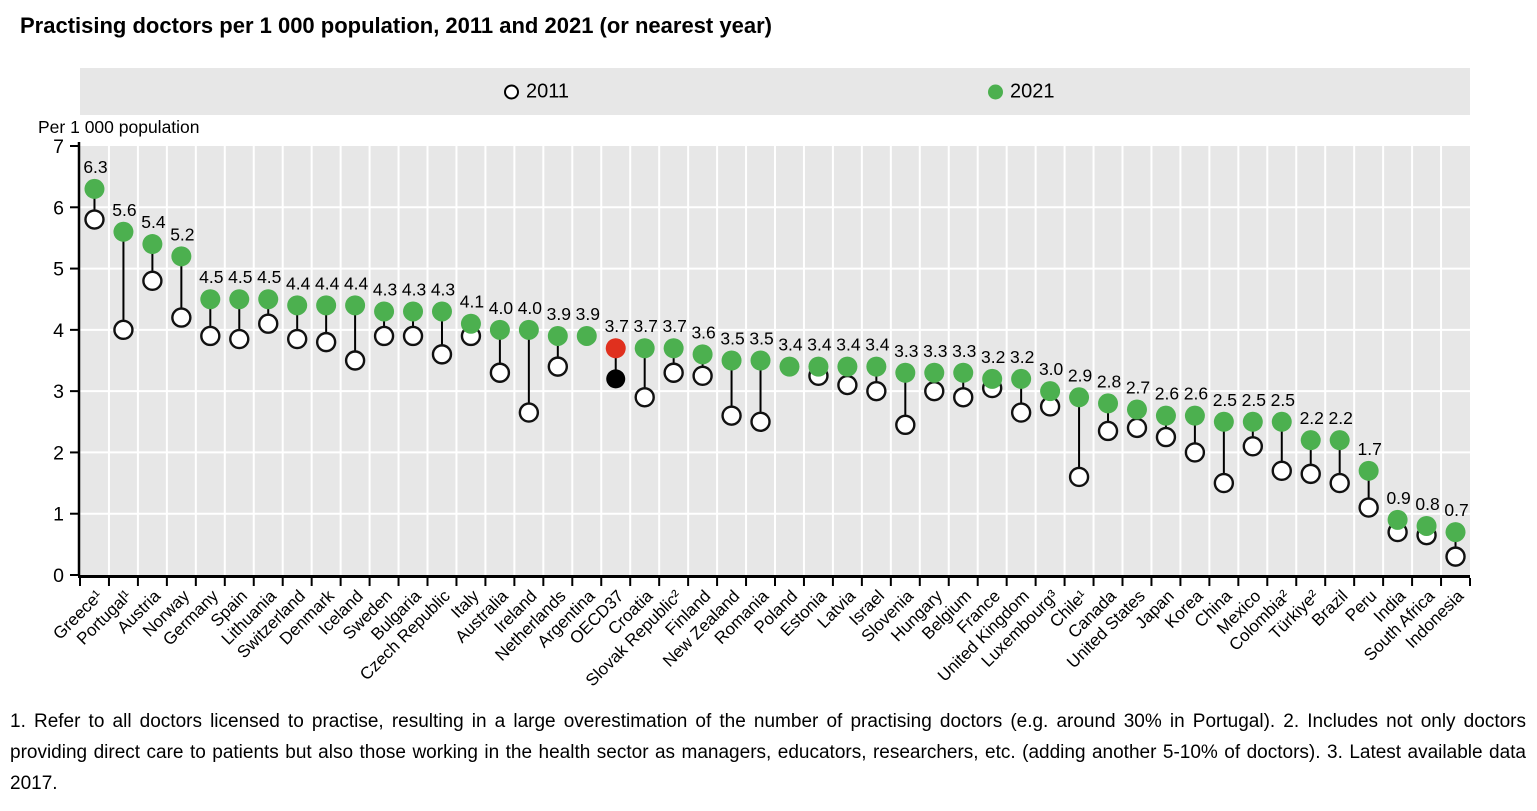 The height and width of the screenshot is (811, 1537). What do you see at coordinates (703, 332) in the screenshot?
I see `value-label: 3.6` at bounding box center [703, 332].